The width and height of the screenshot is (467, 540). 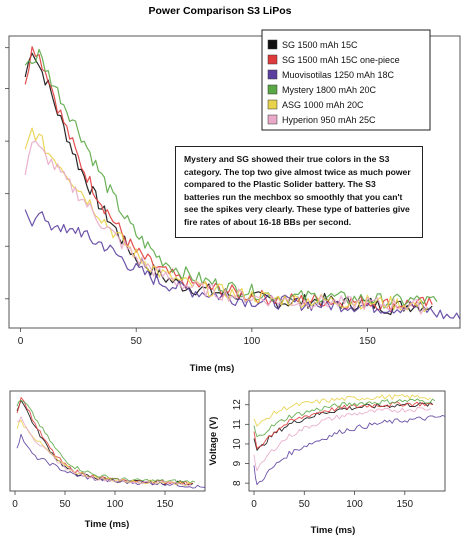 I want to click on small-left-x-axis-label: Time (ms), so click(x=107, y=524).